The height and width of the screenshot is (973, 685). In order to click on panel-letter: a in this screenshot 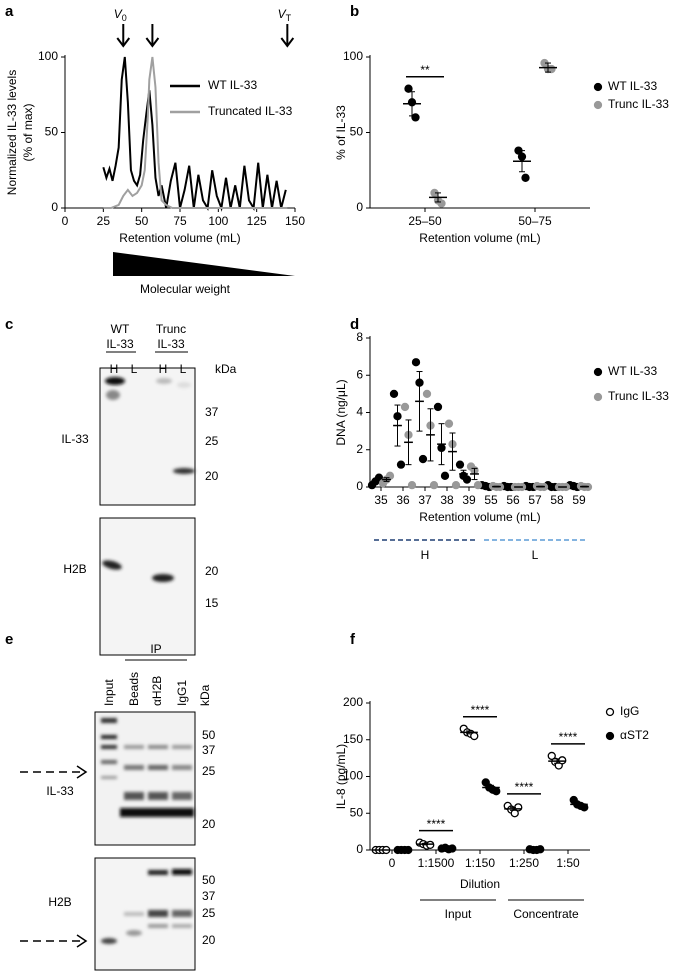, I will do `click(9, 11)`.